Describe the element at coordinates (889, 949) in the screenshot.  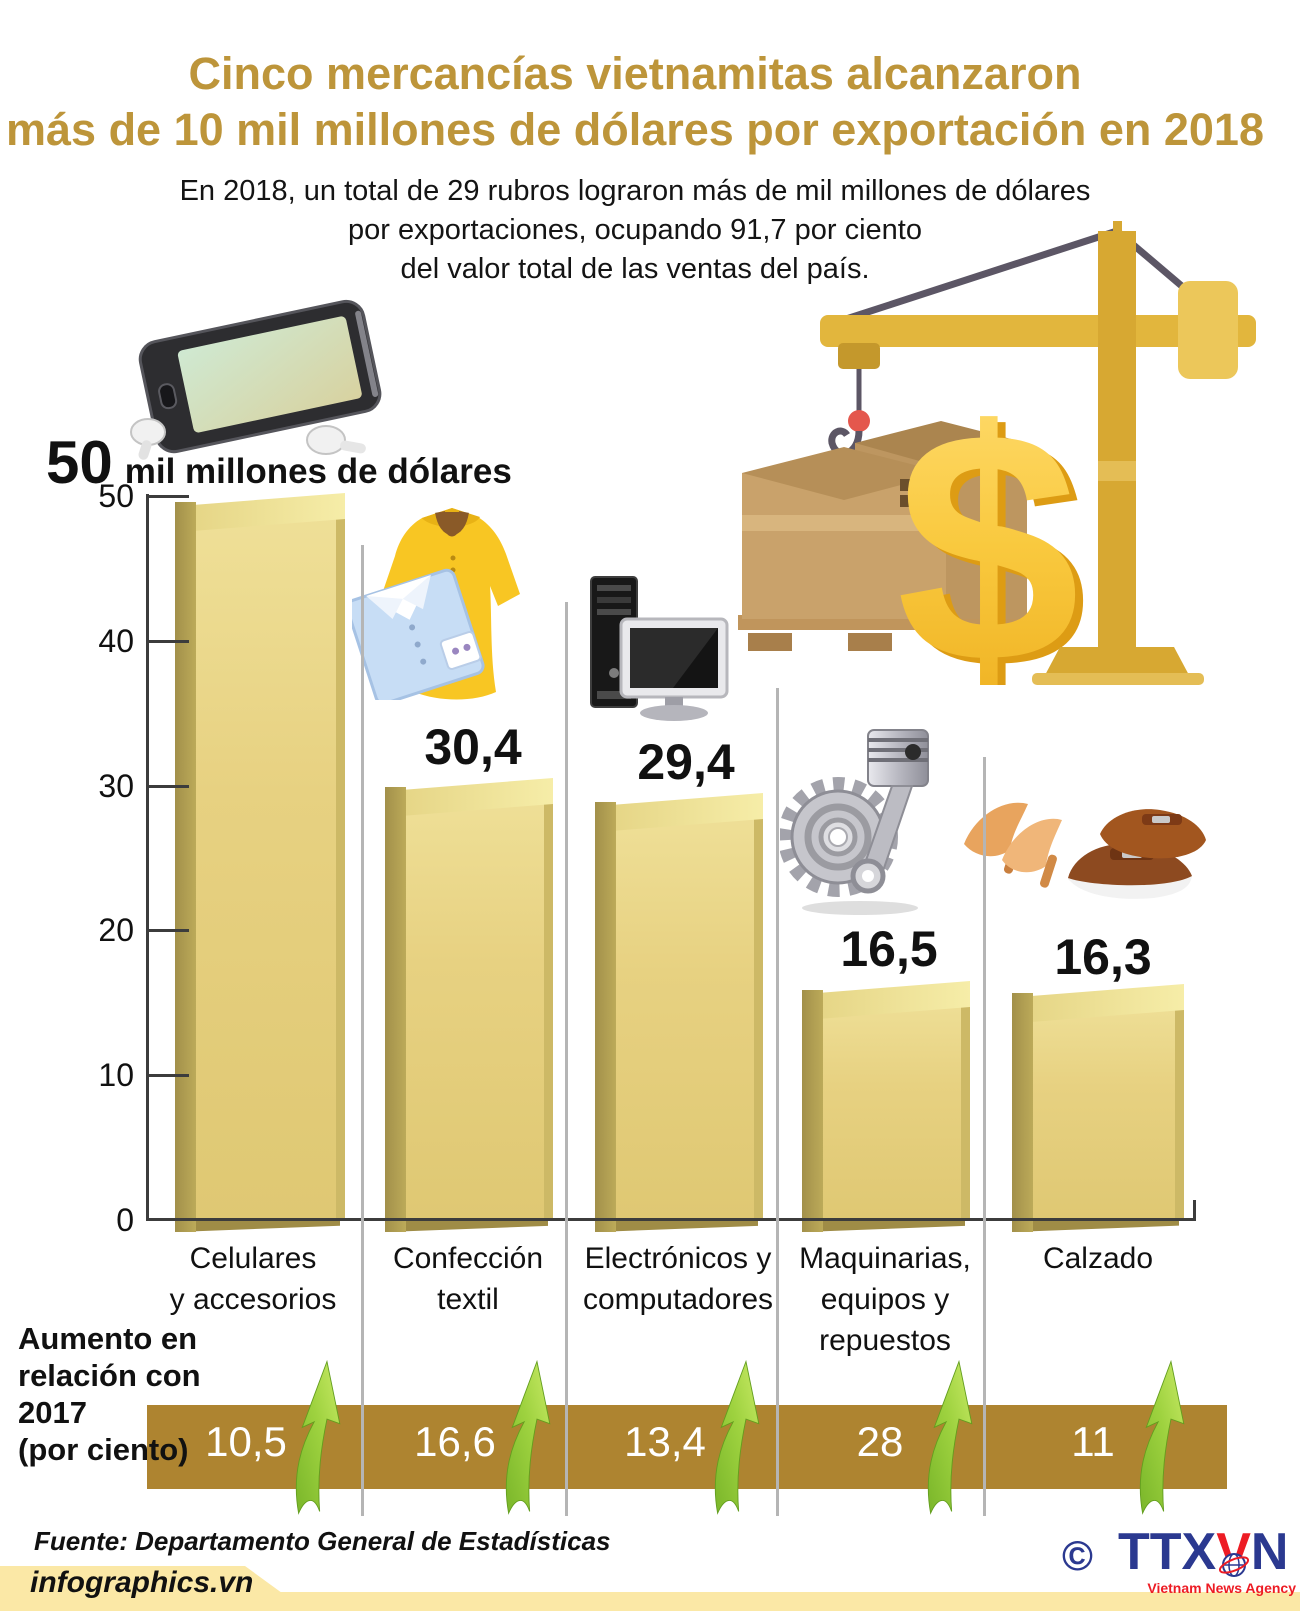
I see `bar-value-maquinarias: 16,5` at that location.